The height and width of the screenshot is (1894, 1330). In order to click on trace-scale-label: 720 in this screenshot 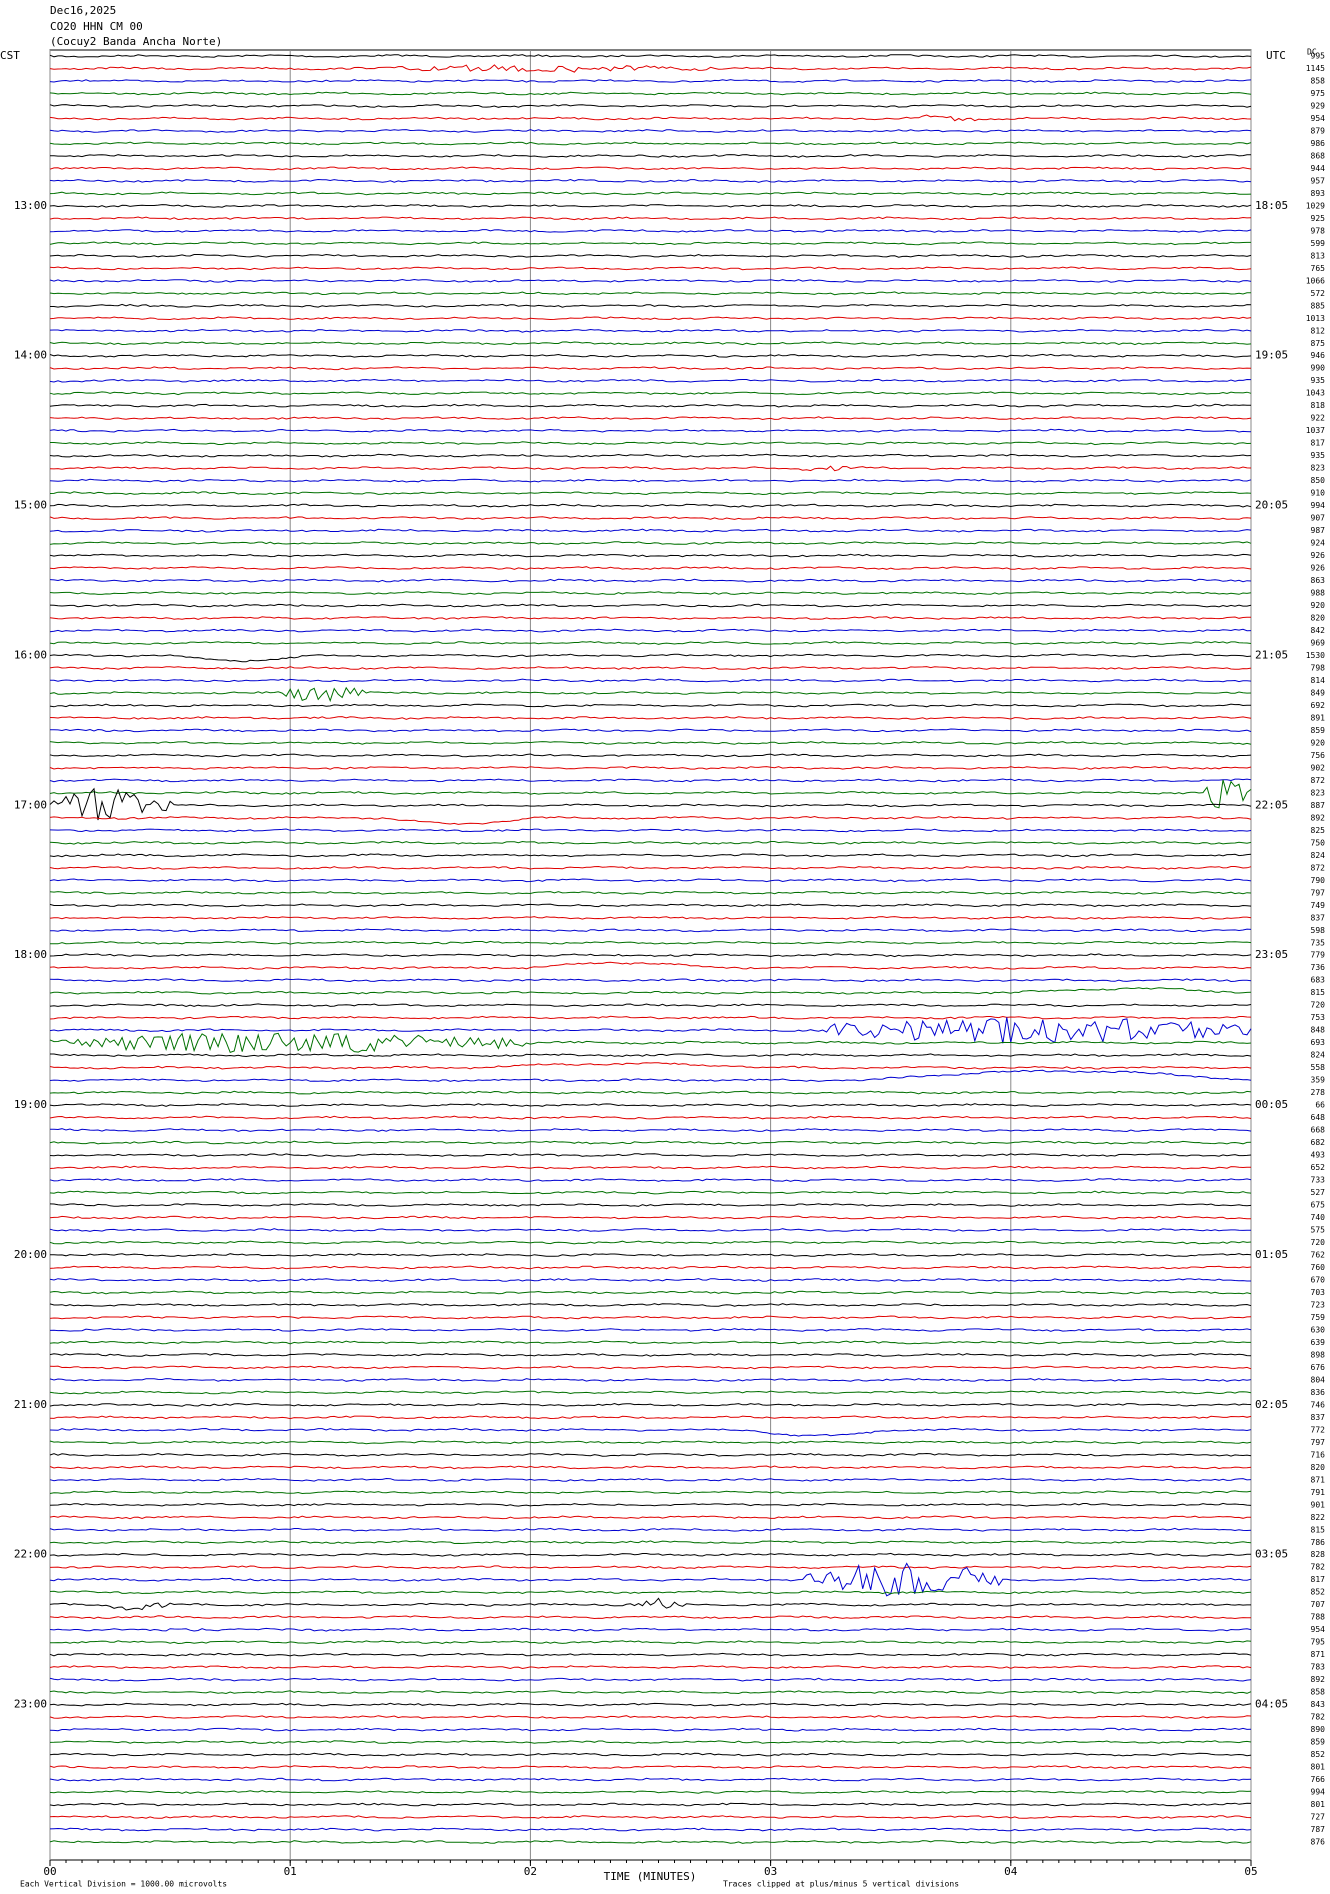, I will do `click(1318, 1242)`.